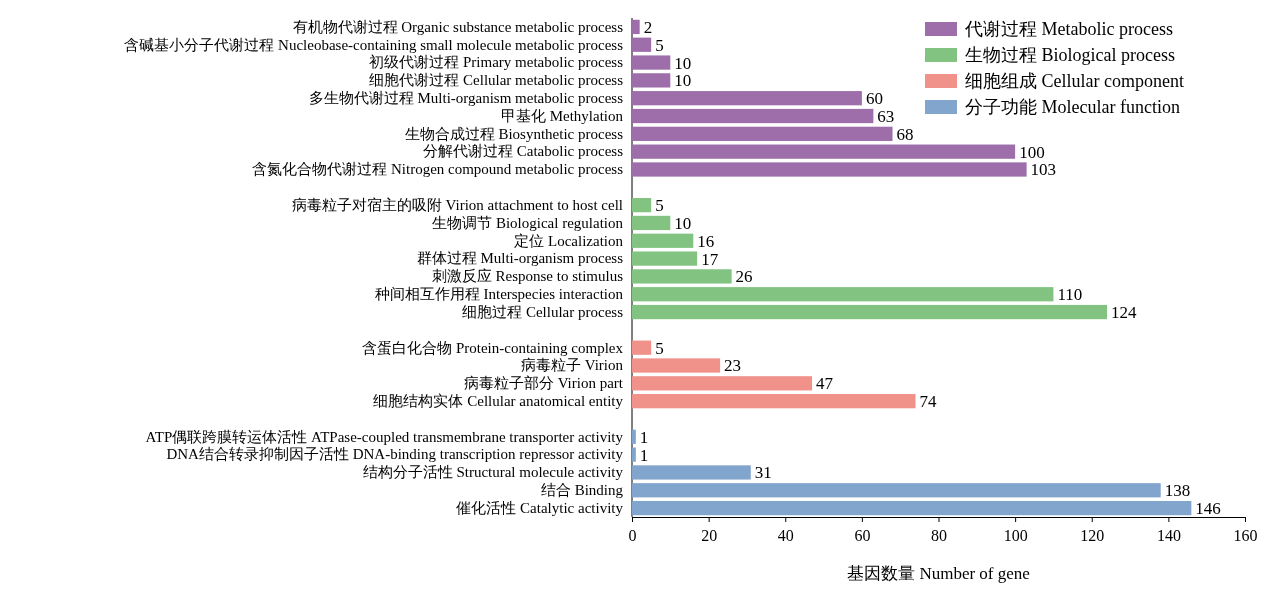 The width and height of the screenshot is (1273, 593). I want to click on y-tick-label: 结构分子活性 Structural molecule activity, so click(493, 472).